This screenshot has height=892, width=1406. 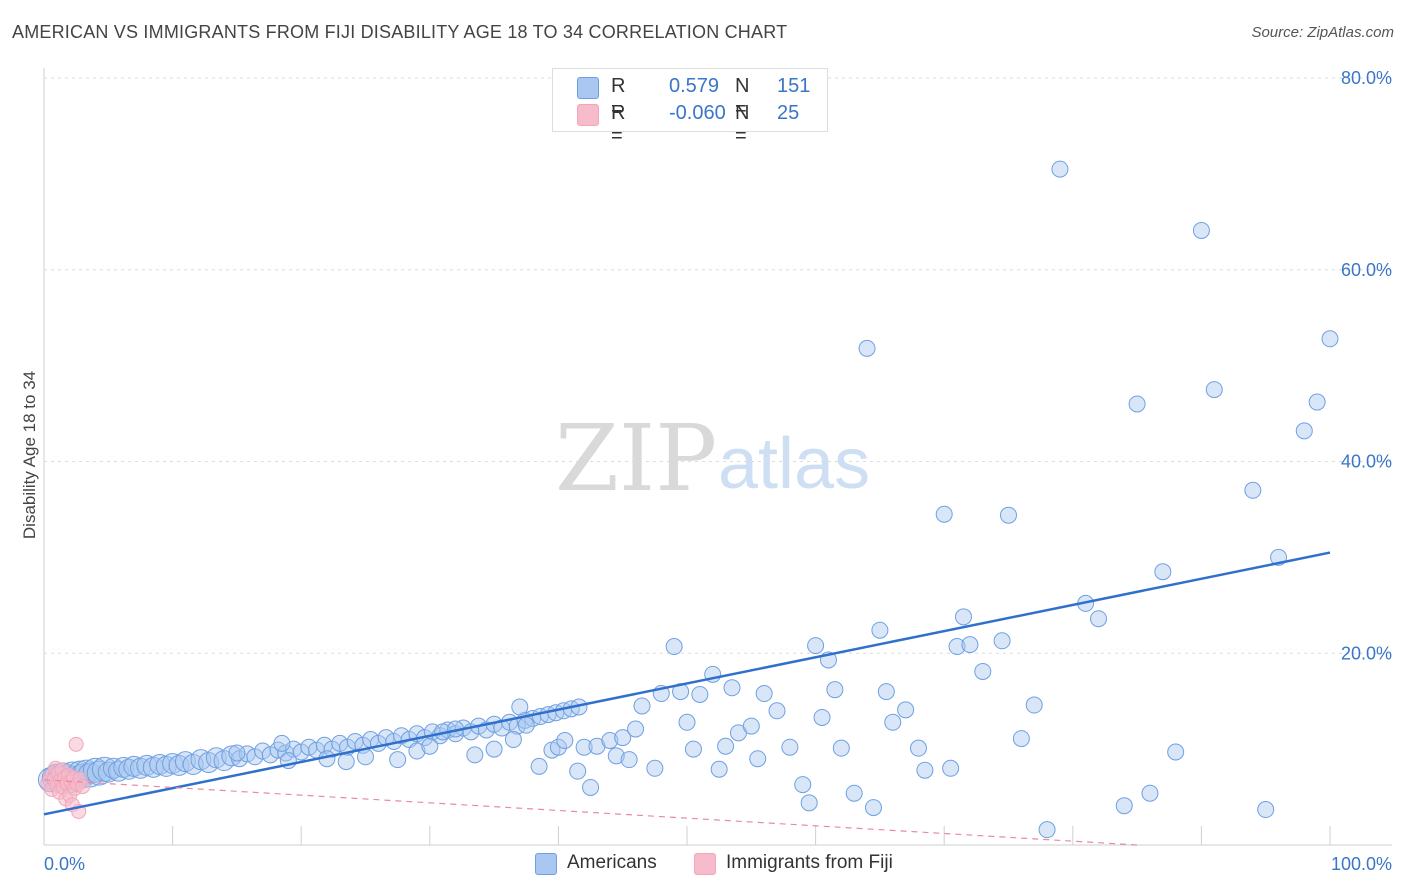 I want to click on legend-label-fiji: Immigrants from Fiji, so click(x=809, y=862).